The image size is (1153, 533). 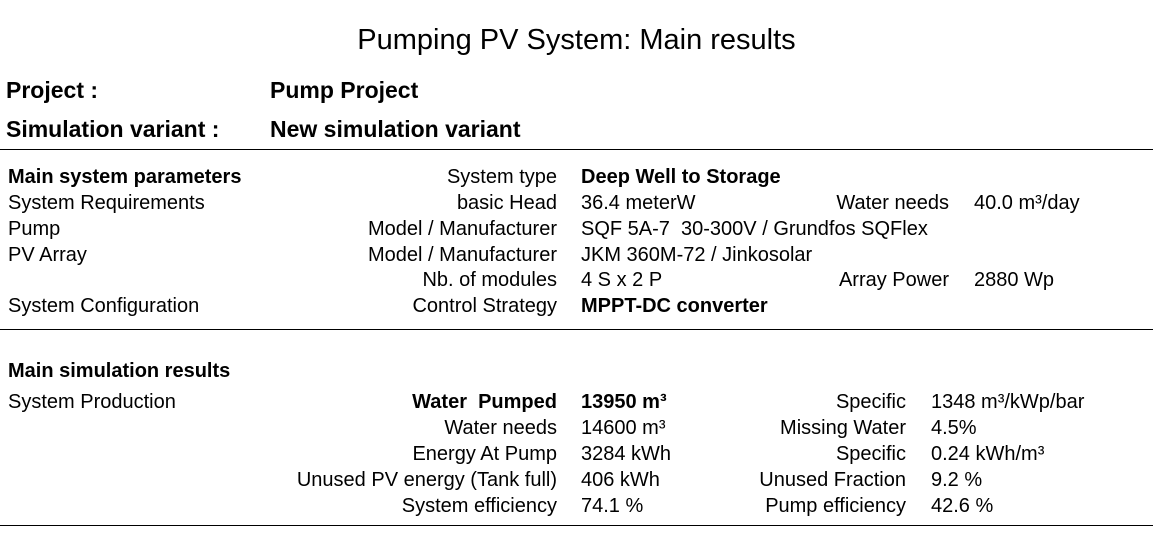 I want to click on result-value-unused-energy: 406 kWh, so click(x=620, y=480).